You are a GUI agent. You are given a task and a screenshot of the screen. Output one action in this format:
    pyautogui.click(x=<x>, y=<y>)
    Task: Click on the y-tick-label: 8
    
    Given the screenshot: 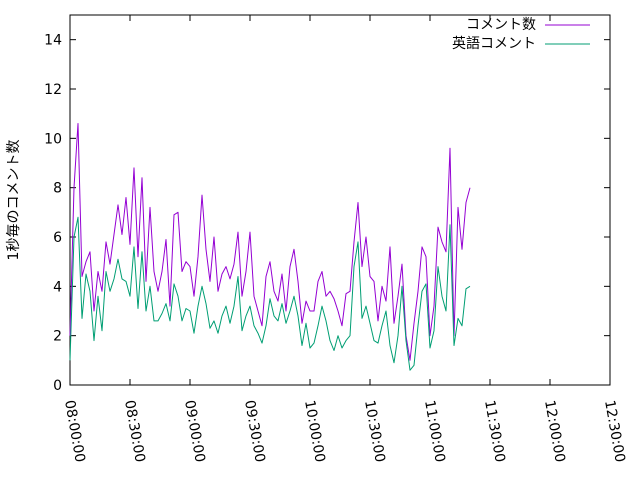 What is the action you would take?
    pyautogui.click(x=57, y=189)
    